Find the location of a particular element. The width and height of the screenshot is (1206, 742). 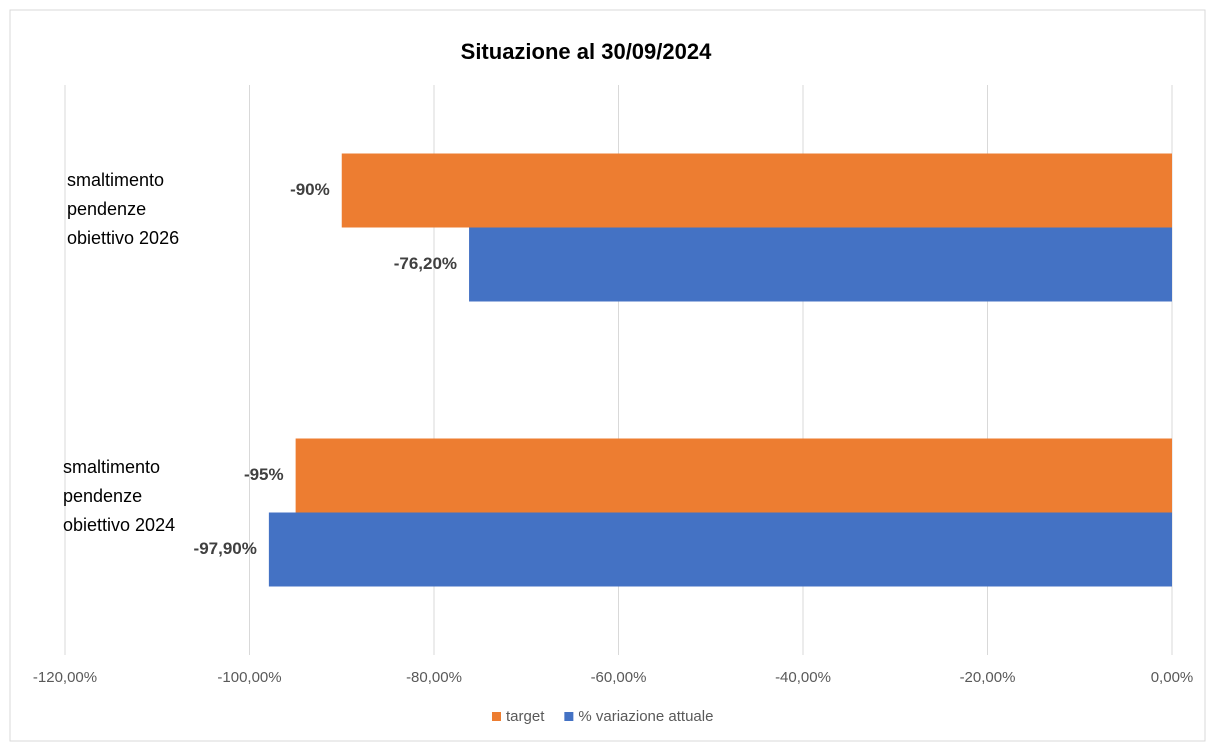

data-label: -90% is located at coordinates (310, 189).